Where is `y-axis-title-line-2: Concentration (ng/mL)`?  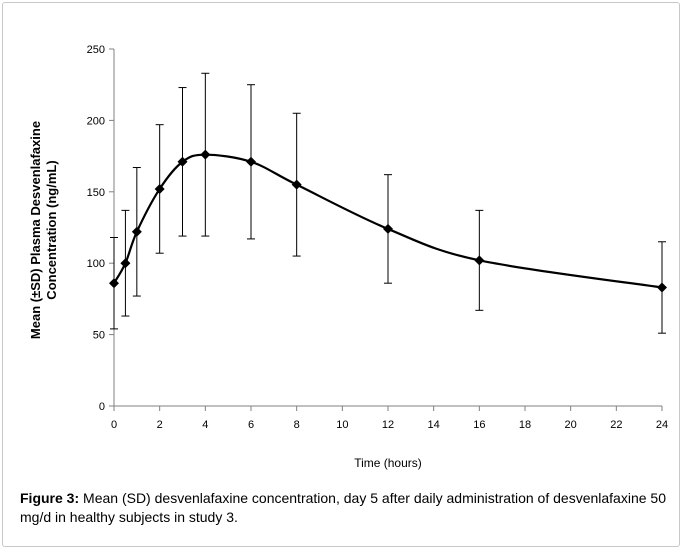 y-axis-title-line-2: Concentration (ng/mL) is located at coordinates (51, 229).